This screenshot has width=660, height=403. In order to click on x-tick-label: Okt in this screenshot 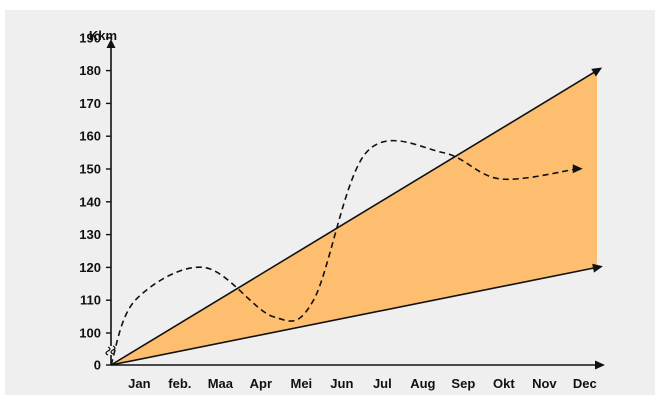, I will do `click(504, 383)`.